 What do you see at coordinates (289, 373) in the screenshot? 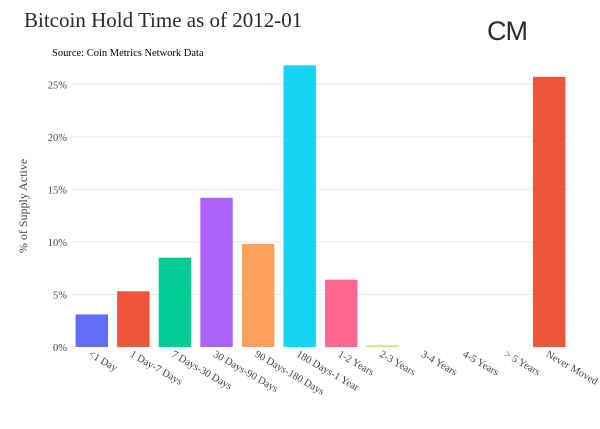
I see `x-tick-label: 90 Days-180 Days` at bounding box center [289, 373].